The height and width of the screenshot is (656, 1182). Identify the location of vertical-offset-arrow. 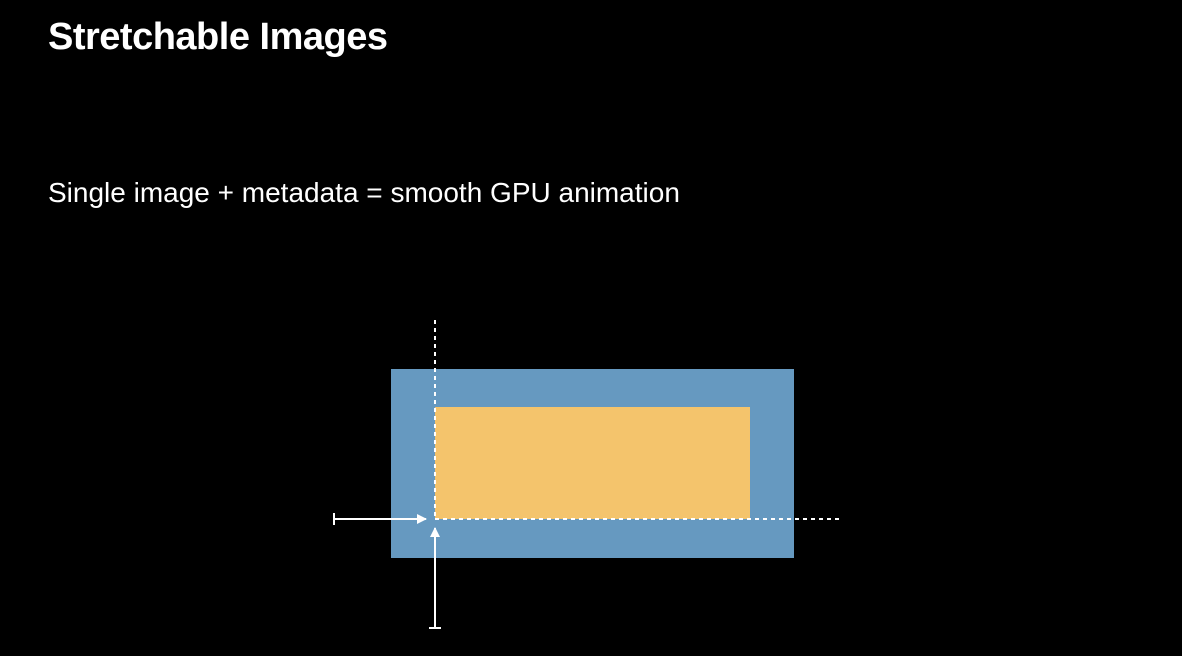
(435, 578).